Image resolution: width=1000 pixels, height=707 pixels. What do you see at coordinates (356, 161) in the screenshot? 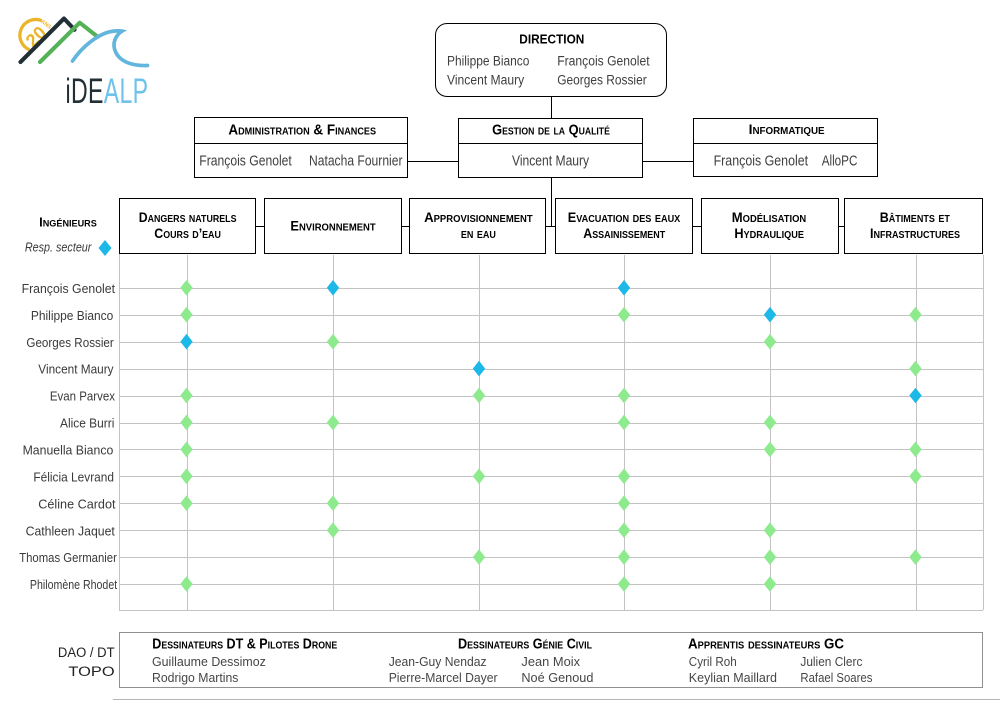
I see `svg-text: Natacha Fournier` at bounding box center [356, 161].